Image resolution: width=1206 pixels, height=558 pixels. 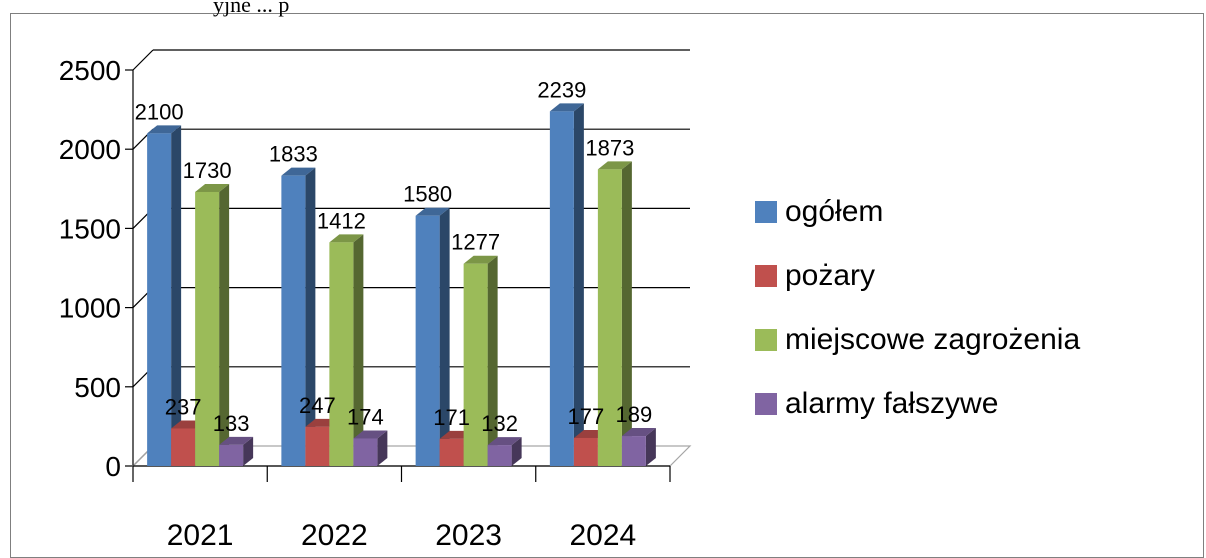 I want to click on y-tick-label: 0, so click(x=113, y=466).